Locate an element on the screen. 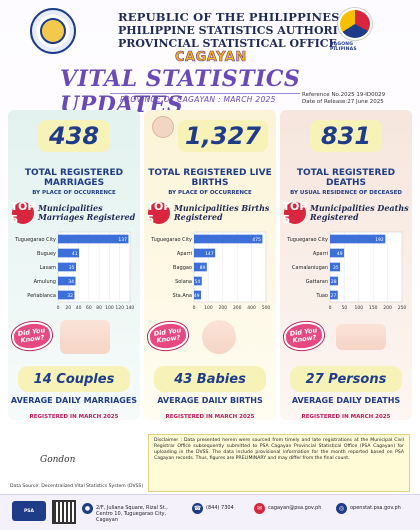 The image size is (420, 530). category-label: Solana is located at coordinates (183, 282).